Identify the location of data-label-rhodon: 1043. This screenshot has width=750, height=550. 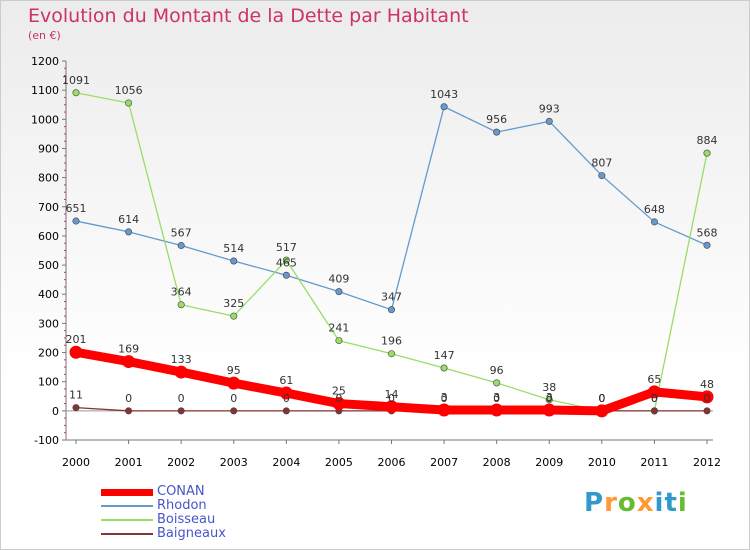
(444, 94).